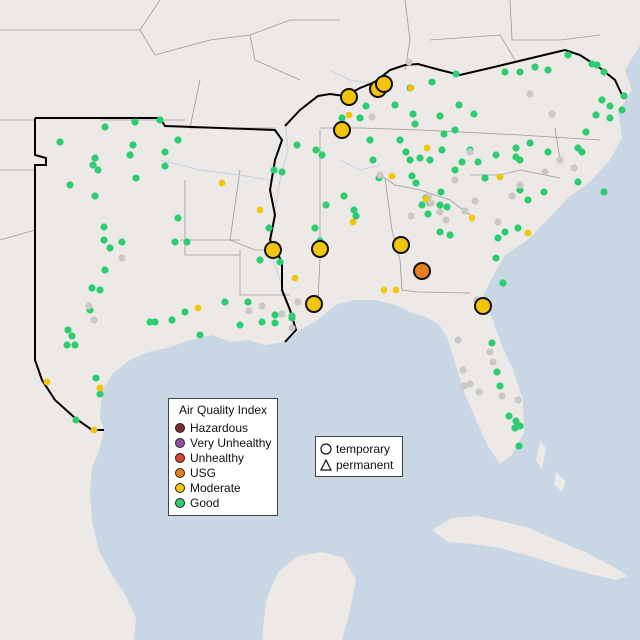  What do you see at coordinates (363, 448) in the screenshot?
I see `legend-label-temporary: temporary` at bounding box center [363, 448].